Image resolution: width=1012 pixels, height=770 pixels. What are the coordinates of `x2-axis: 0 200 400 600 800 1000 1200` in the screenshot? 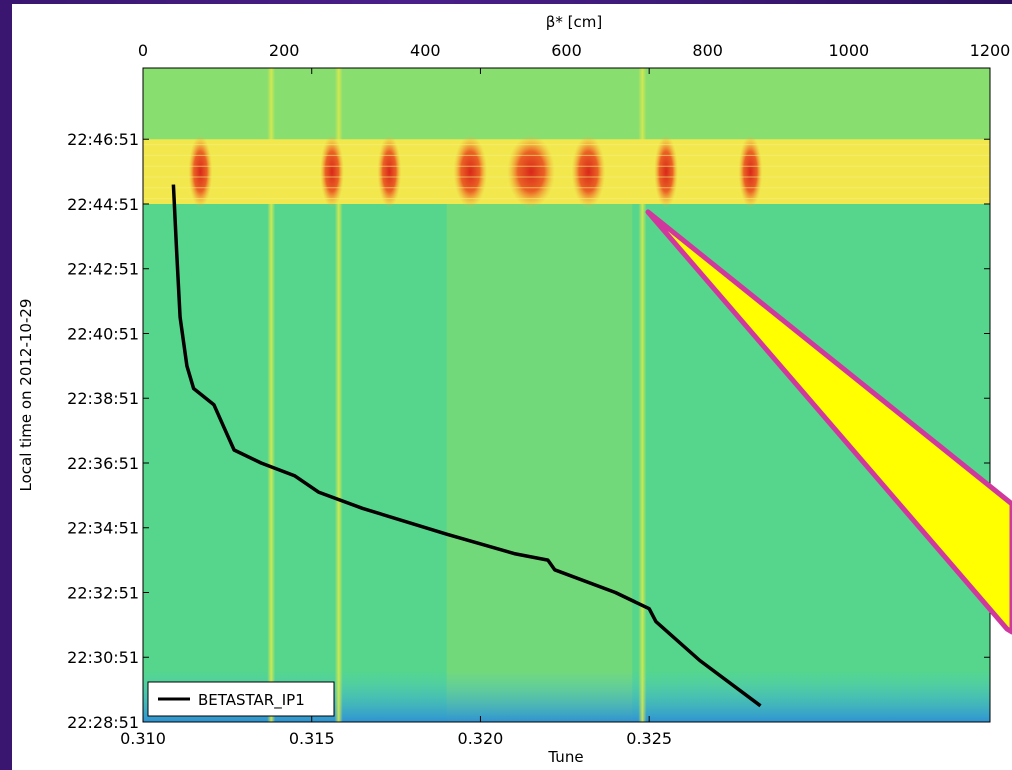 It's located at (574, 50).